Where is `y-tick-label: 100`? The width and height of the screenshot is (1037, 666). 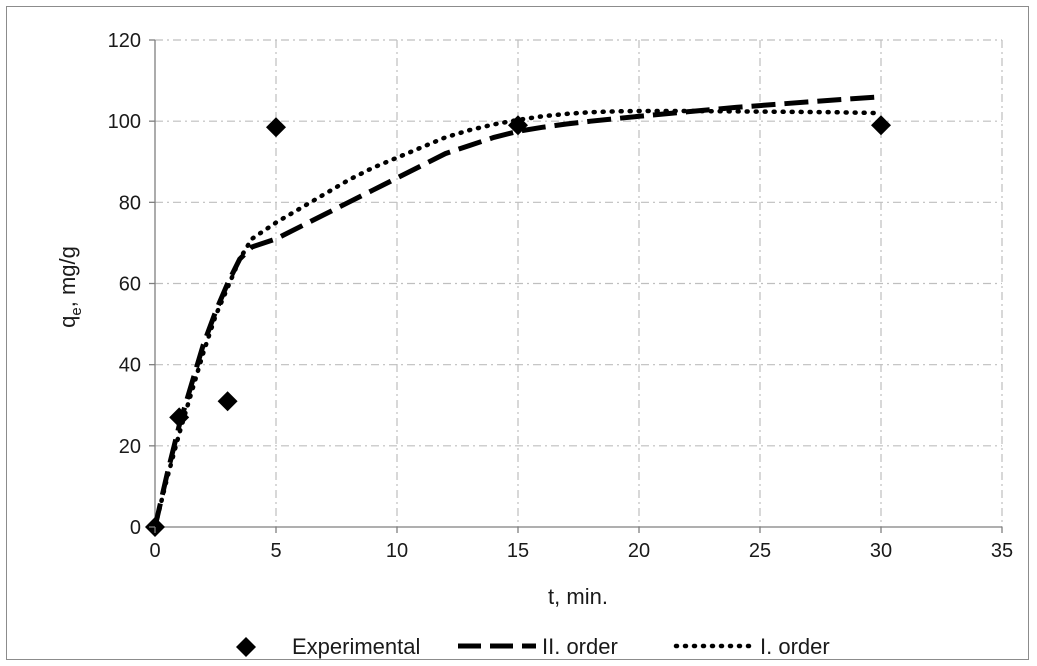 y-tick-label: 100 is located at coordinates (124, 122).